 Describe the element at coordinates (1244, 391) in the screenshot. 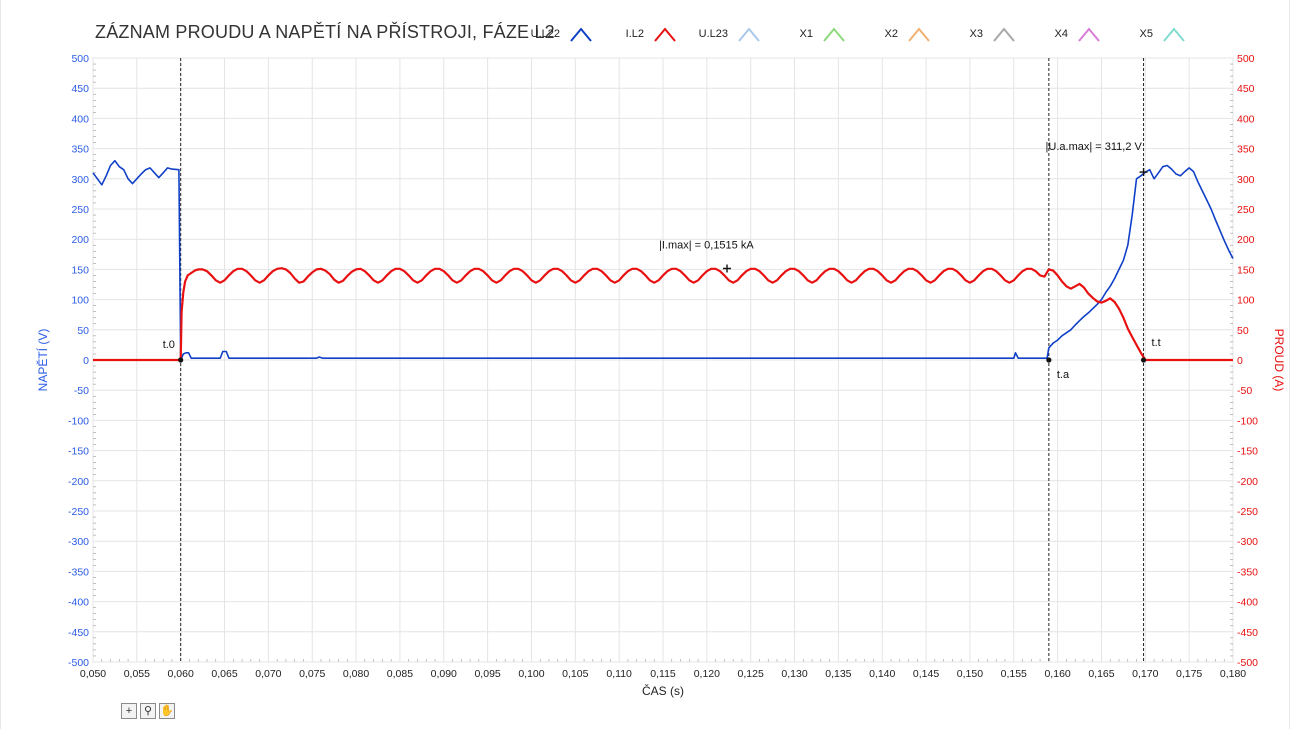

I see `y-right-tick-label: -50` at that location.